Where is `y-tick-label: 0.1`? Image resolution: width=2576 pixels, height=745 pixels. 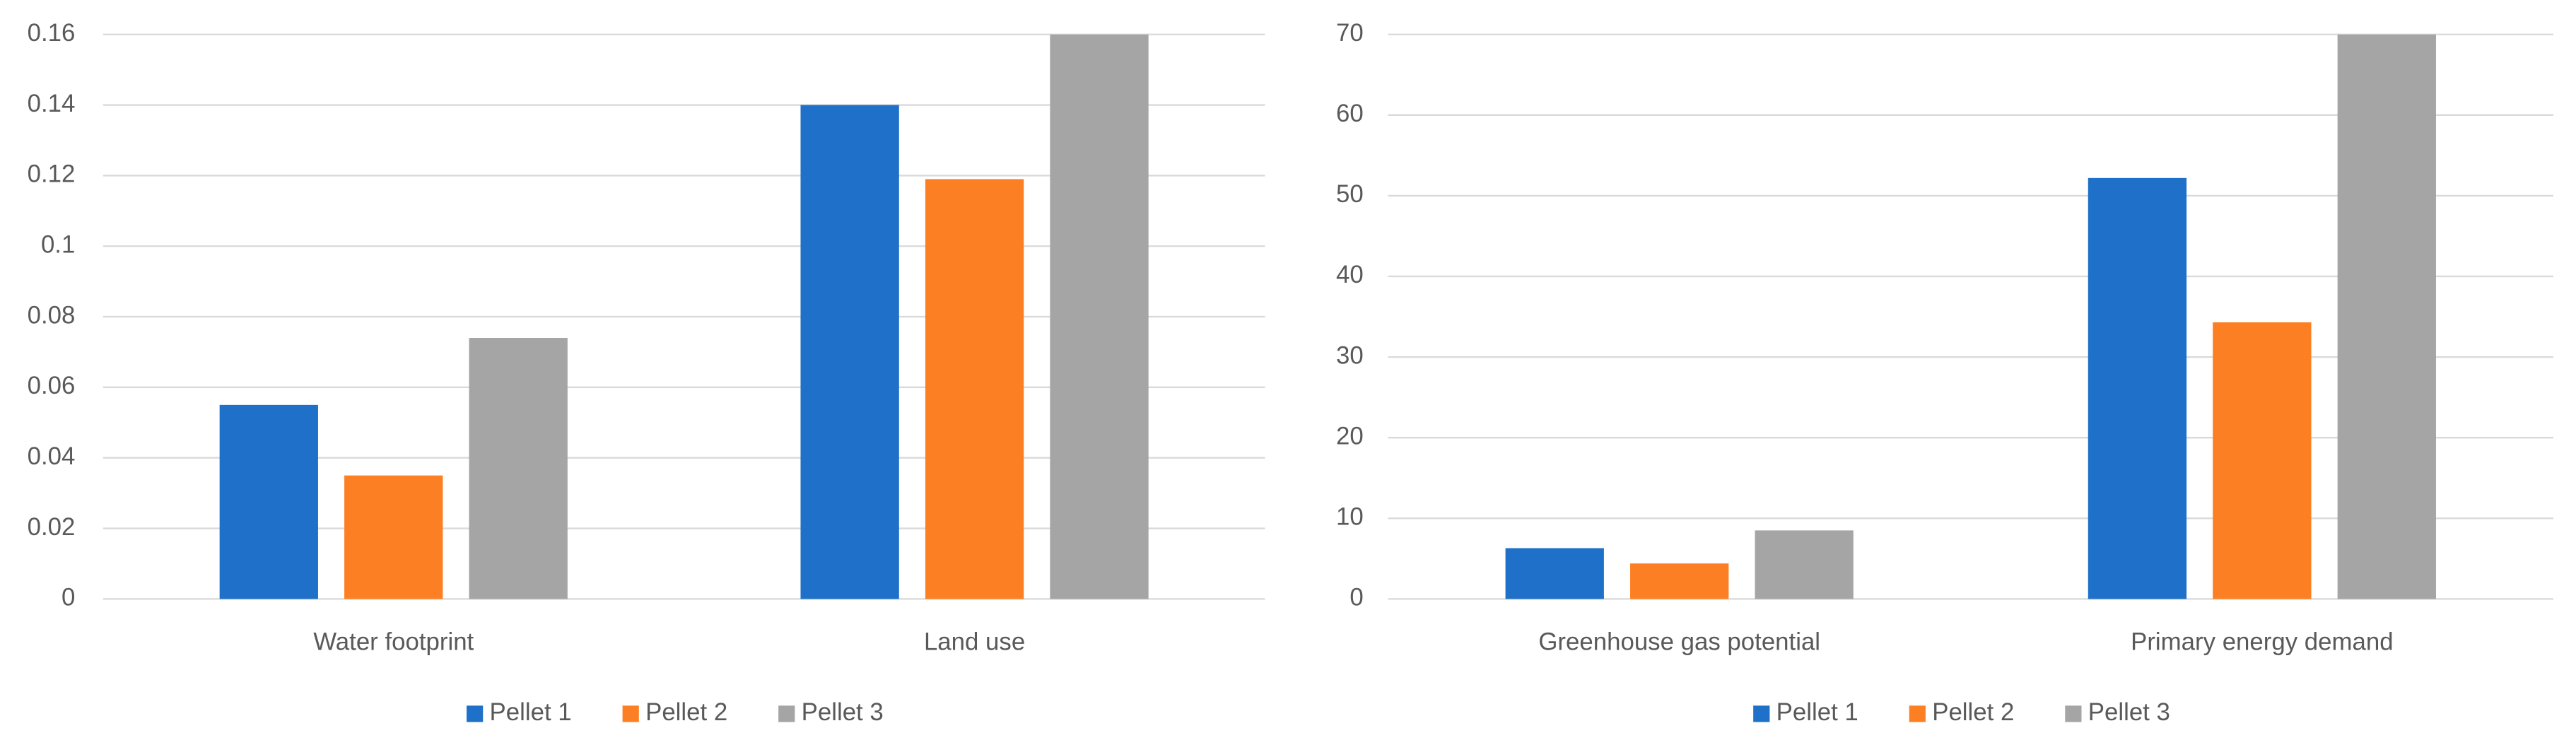 y-tick-label: 0.1 is located at coordinates (58, 244).